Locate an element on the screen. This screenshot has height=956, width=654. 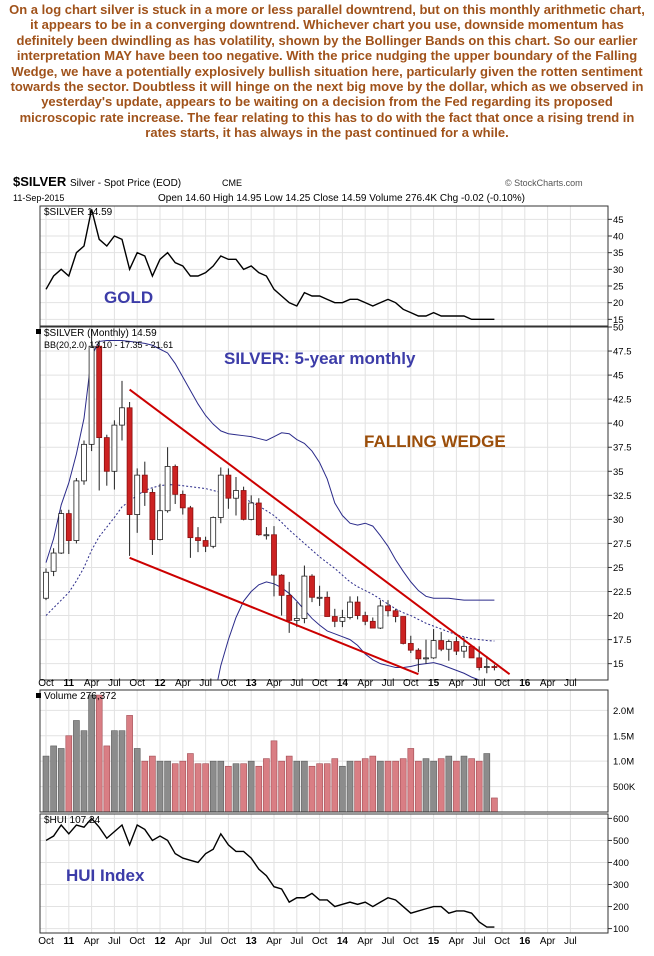
overlay-line is located at coordinates (270, 265).